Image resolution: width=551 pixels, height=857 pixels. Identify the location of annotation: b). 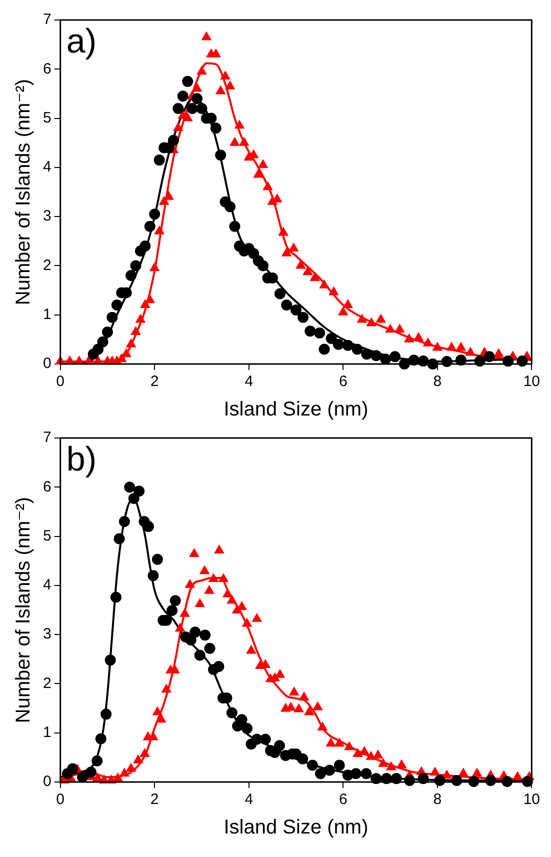
(81, 459).